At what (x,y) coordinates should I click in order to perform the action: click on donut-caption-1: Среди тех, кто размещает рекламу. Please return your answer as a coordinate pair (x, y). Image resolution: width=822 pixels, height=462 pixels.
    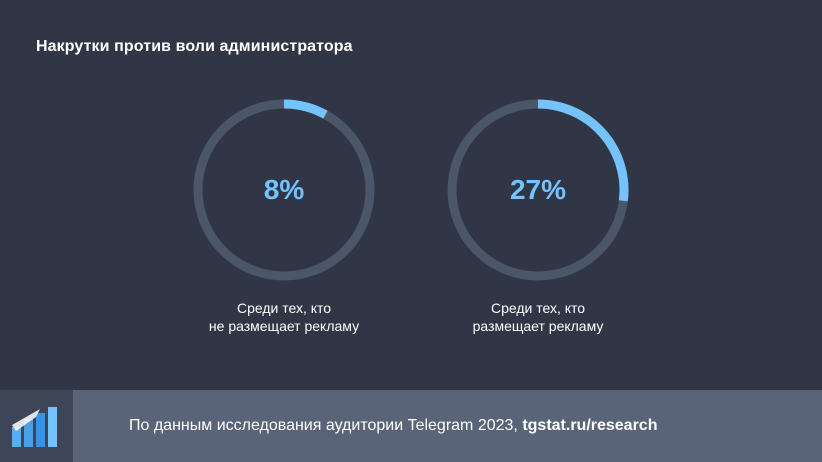
    Looking at the image, I should click on (538, 317).